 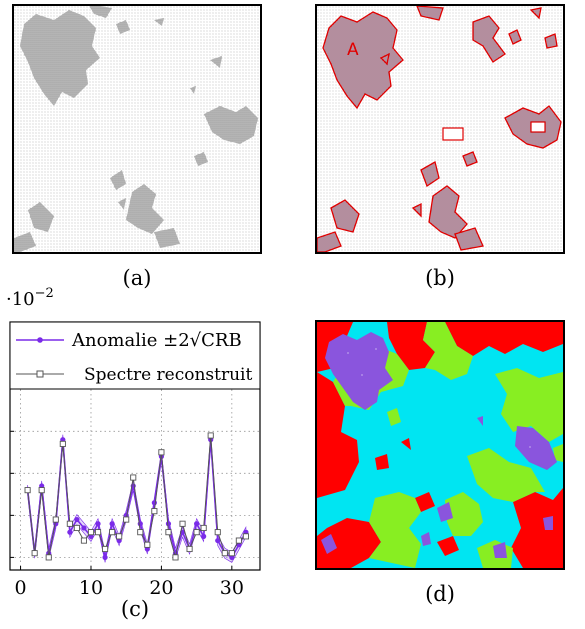 I want to click on legend-label-anomalie: Anomalie ±2√CRB, so click(x=156, y=340).